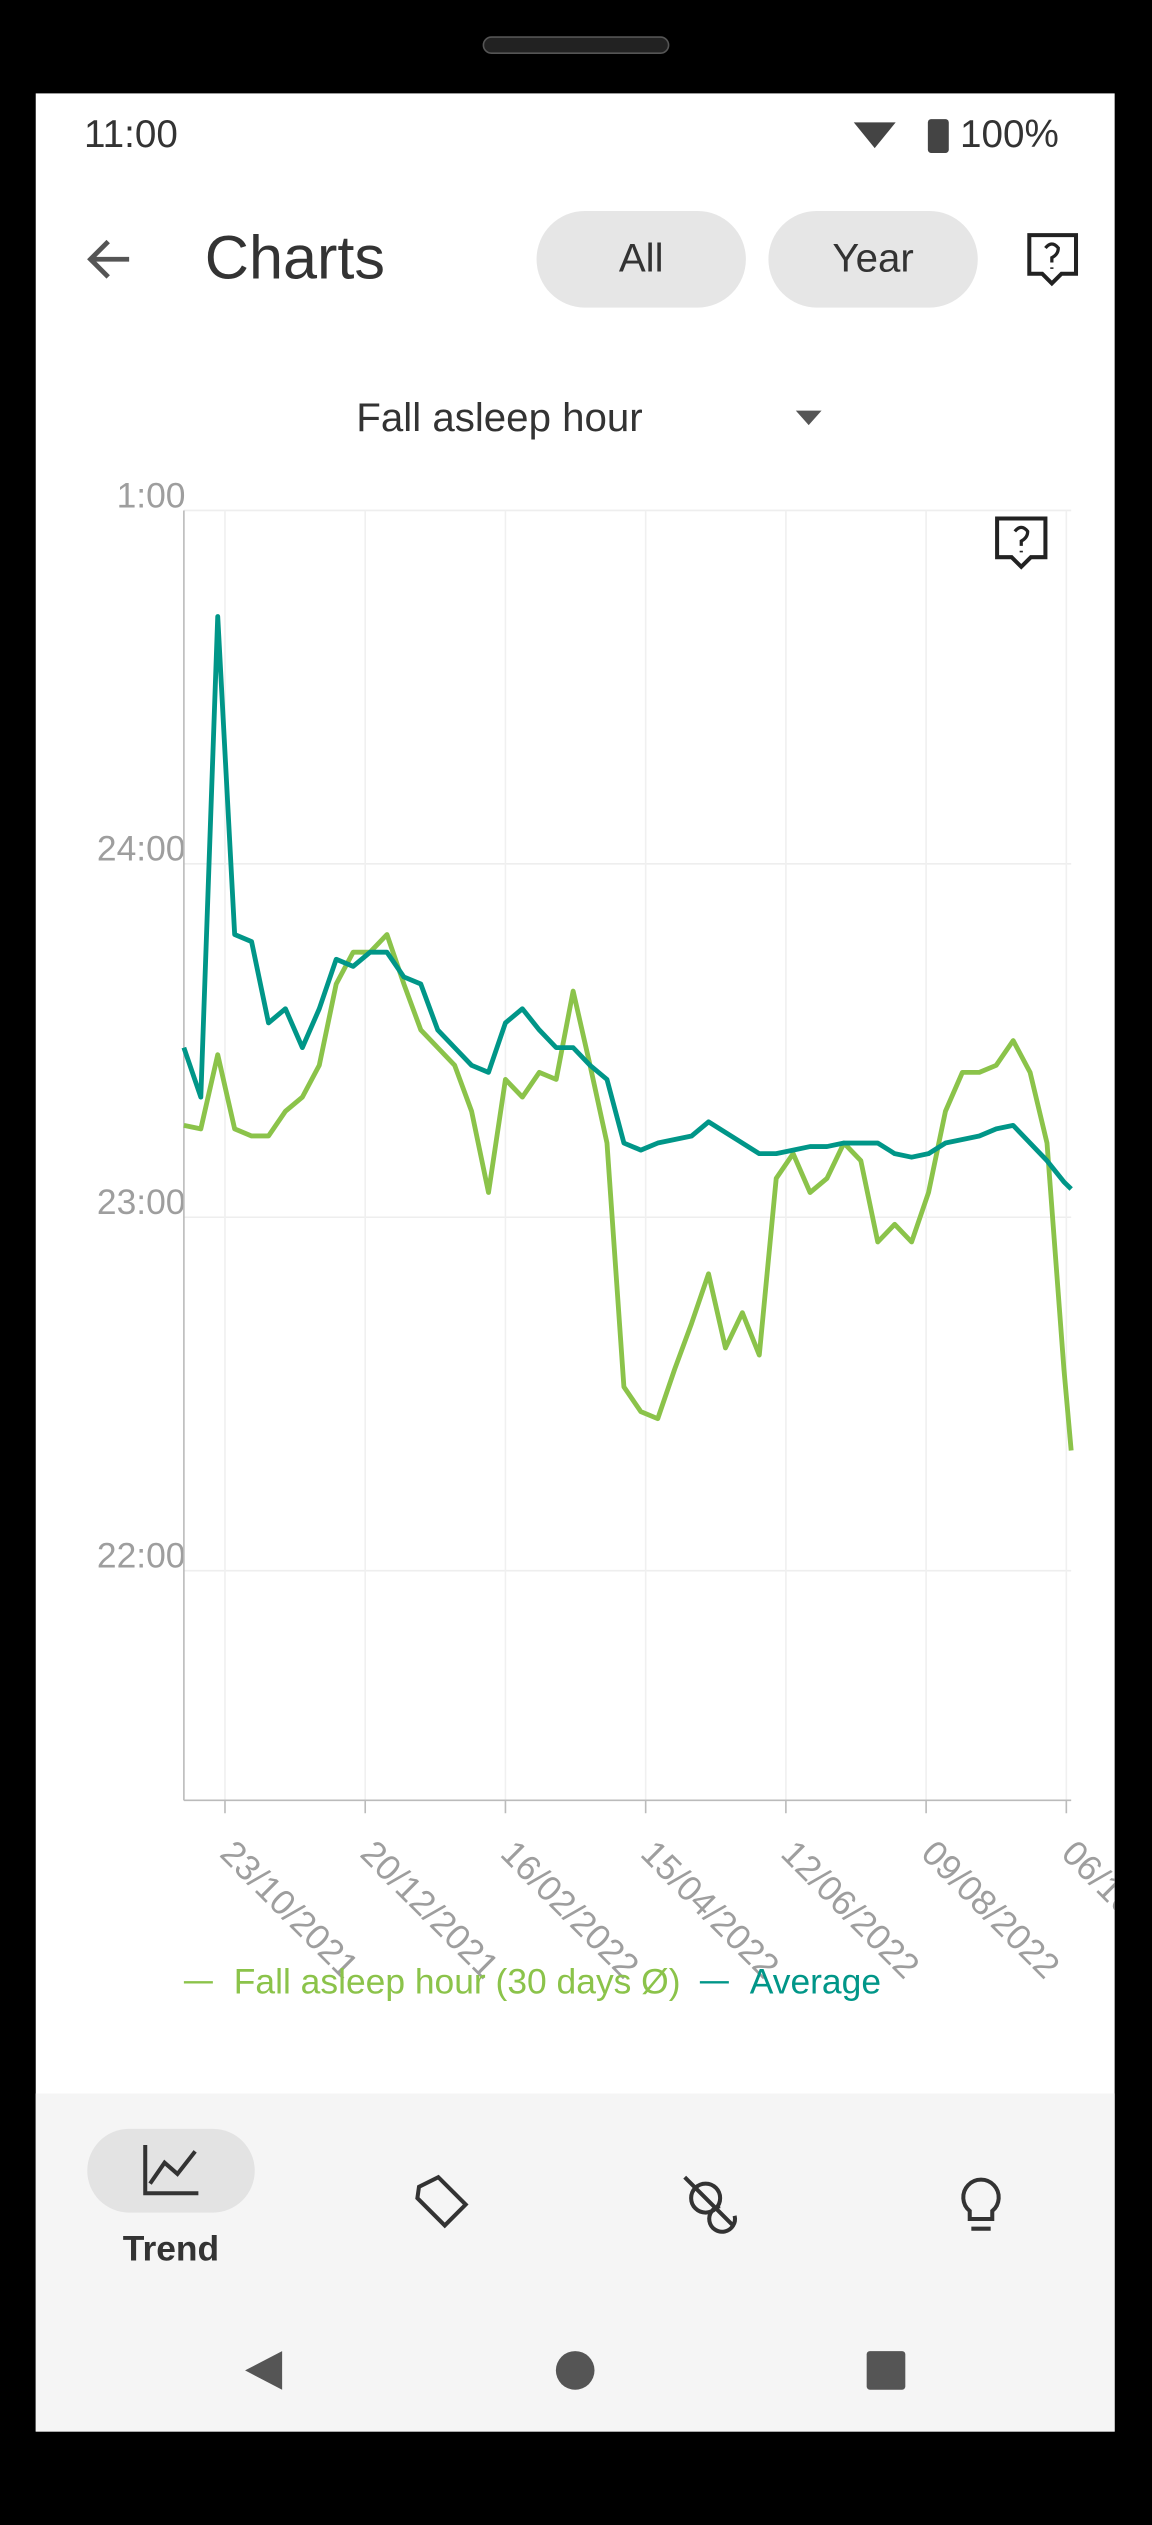 The image size is (1152, 2525). Describe the element at coordinates (938, 136) in the screenshot. I see `battery-icon` at that location.